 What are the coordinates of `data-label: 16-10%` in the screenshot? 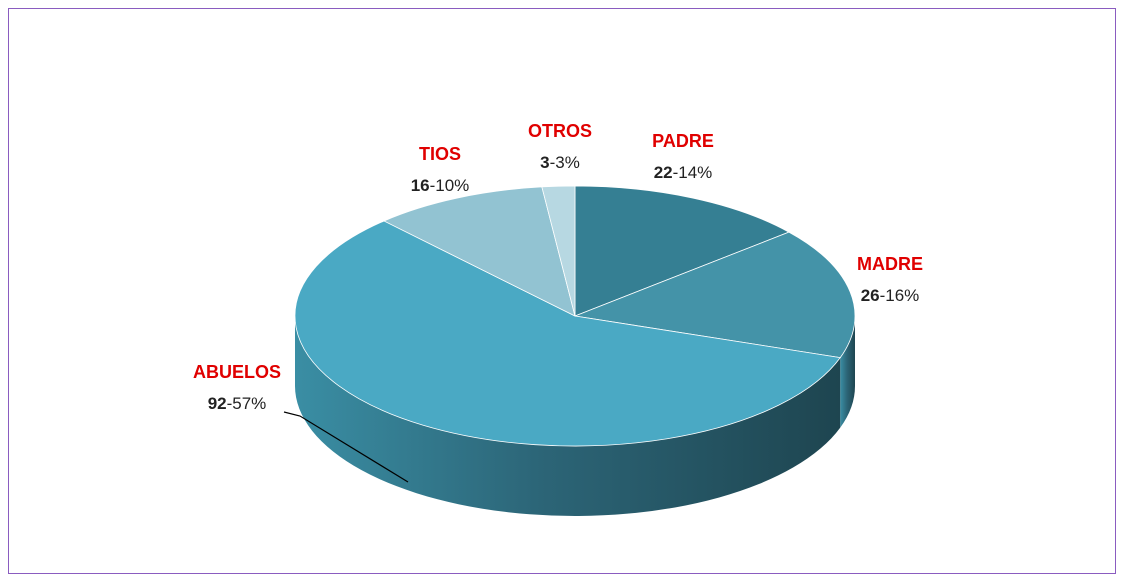 It's located at (440, 185).